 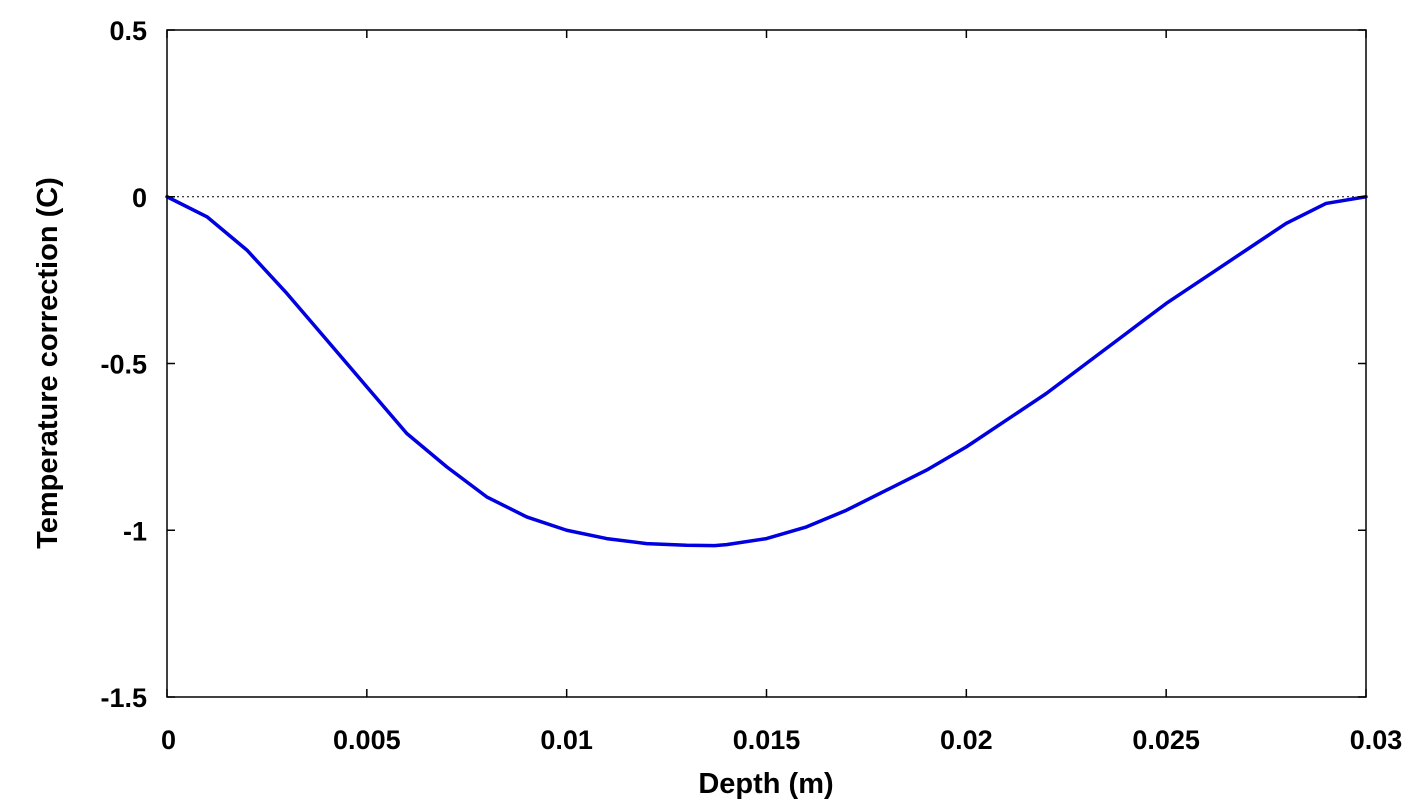 I want to click on y-tick-label: -1, so click(x=135, y=531).